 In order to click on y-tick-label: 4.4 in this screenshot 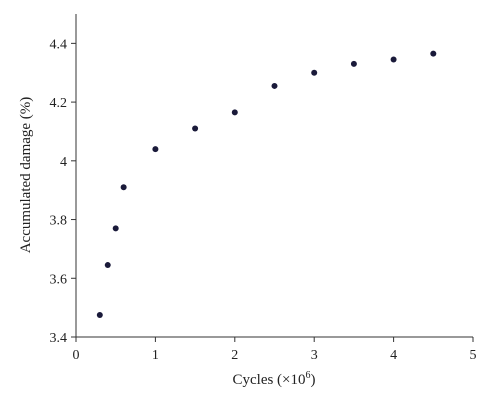, I will do `click(59, 44)`.